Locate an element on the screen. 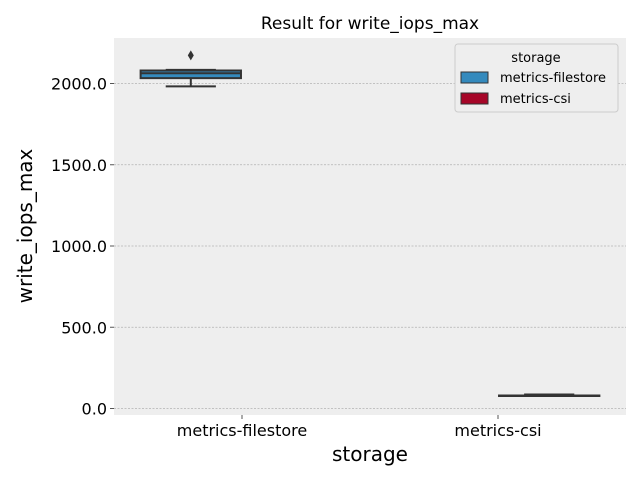 The width and height of the screenshot is (640, 480). outlier-filestore is located at coordinates (190, 55).